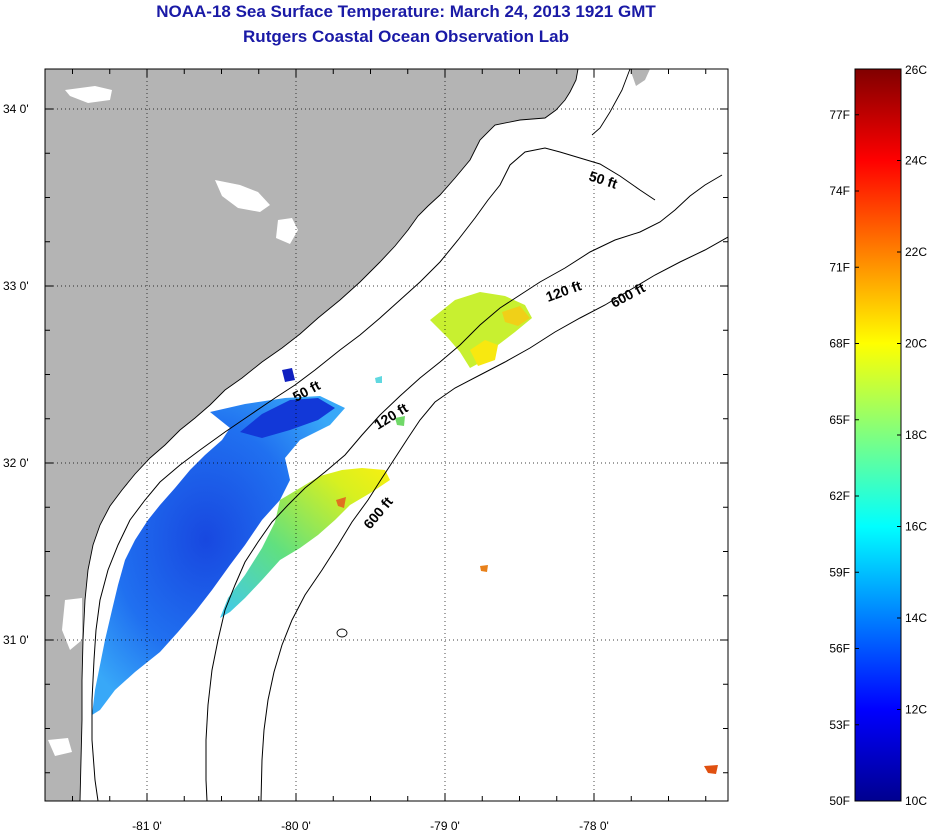 This screenshot has height=832, width=936. What do you see at coordinates (916, 435) in the screenshot?
I see `colorbar-celsius-label: 18C` at bounding box center [916, 435].